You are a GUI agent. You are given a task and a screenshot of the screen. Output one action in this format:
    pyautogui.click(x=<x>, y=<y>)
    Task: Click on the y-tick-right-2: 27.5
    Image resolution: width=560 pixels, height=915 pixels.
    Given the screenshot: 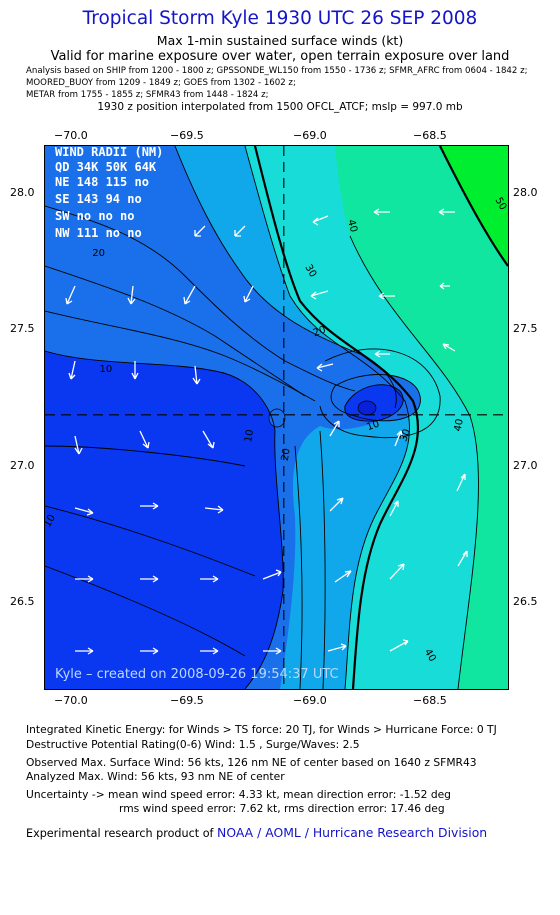 What is the action you would take?
    pyautogui.click(x=525, y=328)
    